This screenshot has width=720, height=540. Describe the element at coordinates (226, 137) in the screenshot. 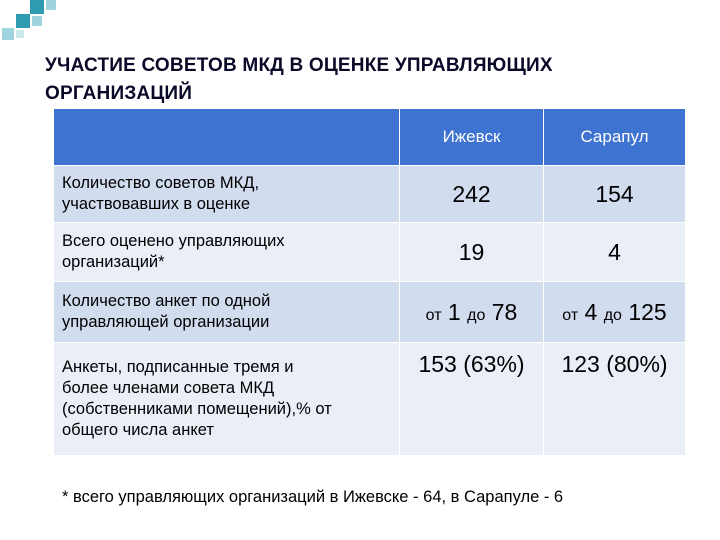

I see `header-empty-cell` at that location.